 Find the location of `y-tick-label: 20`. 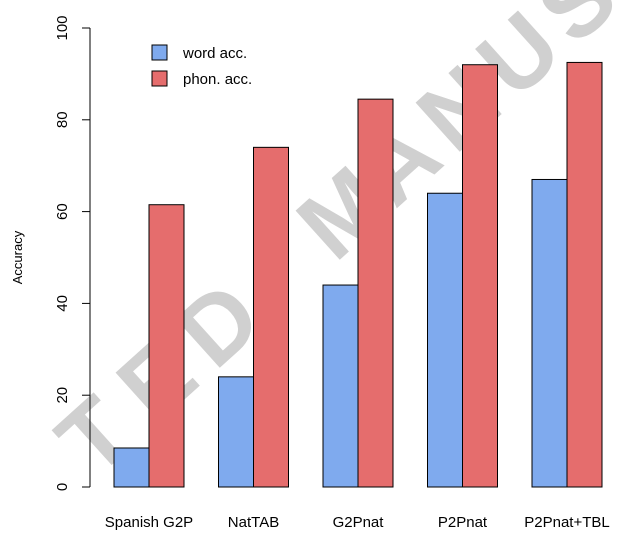

y-tick-label: 20 is located at coordinates (62, 395).